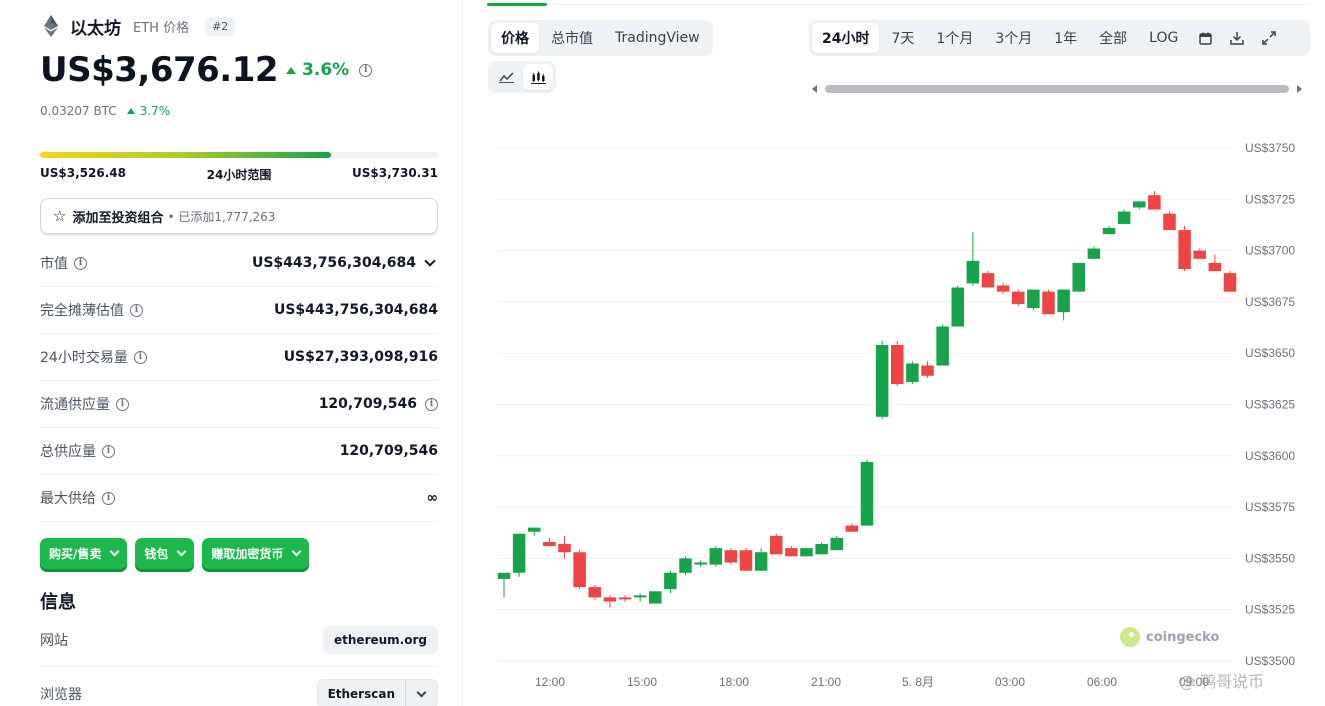 Image resolution: width=1325 pixels, height=706 pixels. I want to click on expand-icon, so click(1269, 38).